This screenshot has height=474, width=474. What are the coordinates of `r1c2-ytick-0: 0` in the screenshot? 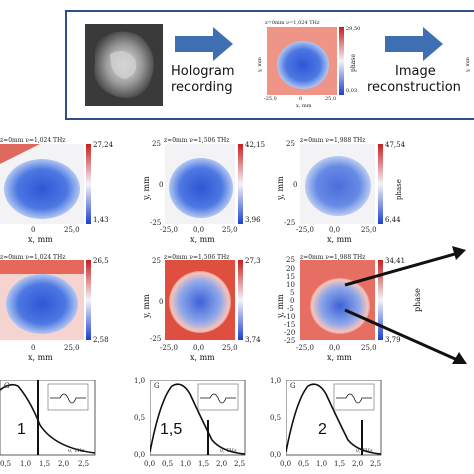 It's located at (161, 185).